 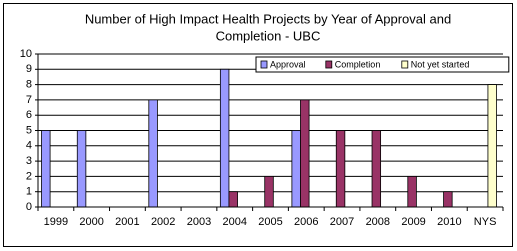 I want to click on legend-label: Completion, so click(x=358, y=64).